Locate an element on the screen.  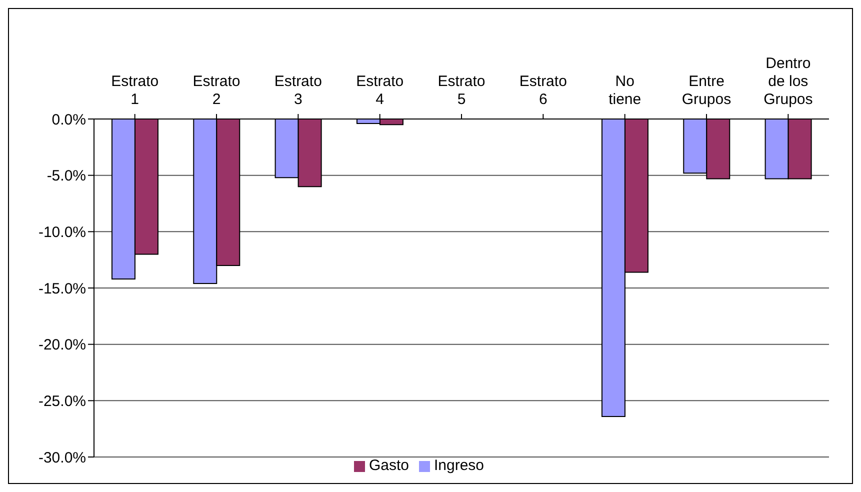
y-tick-label: -20.0% is located at coordinates (62, 345).